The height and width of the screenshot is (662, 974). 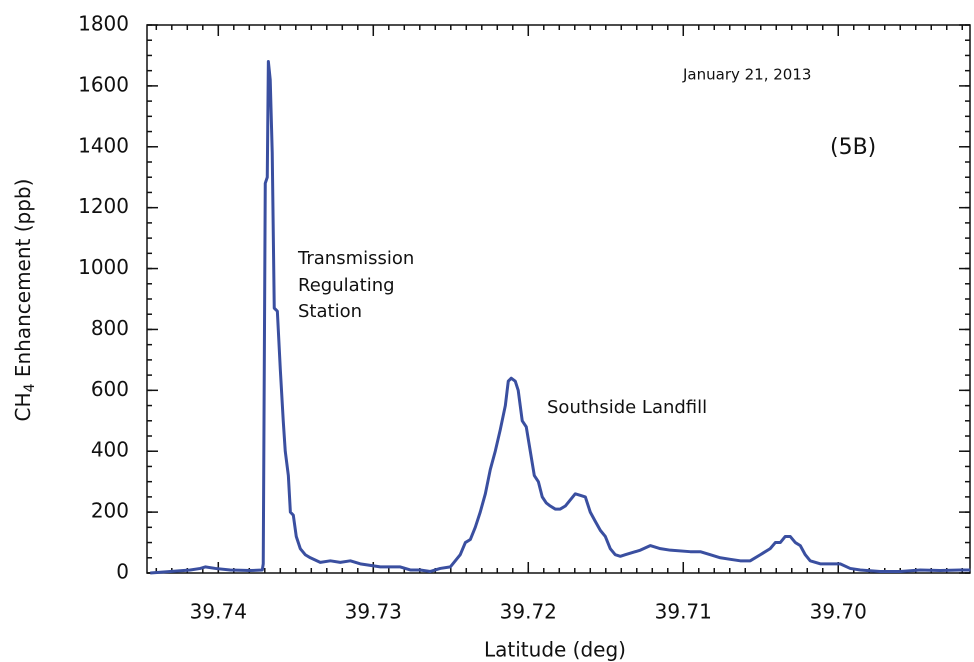 I want to click on x-tick-label: 39.73, so click(x=373, y=612).